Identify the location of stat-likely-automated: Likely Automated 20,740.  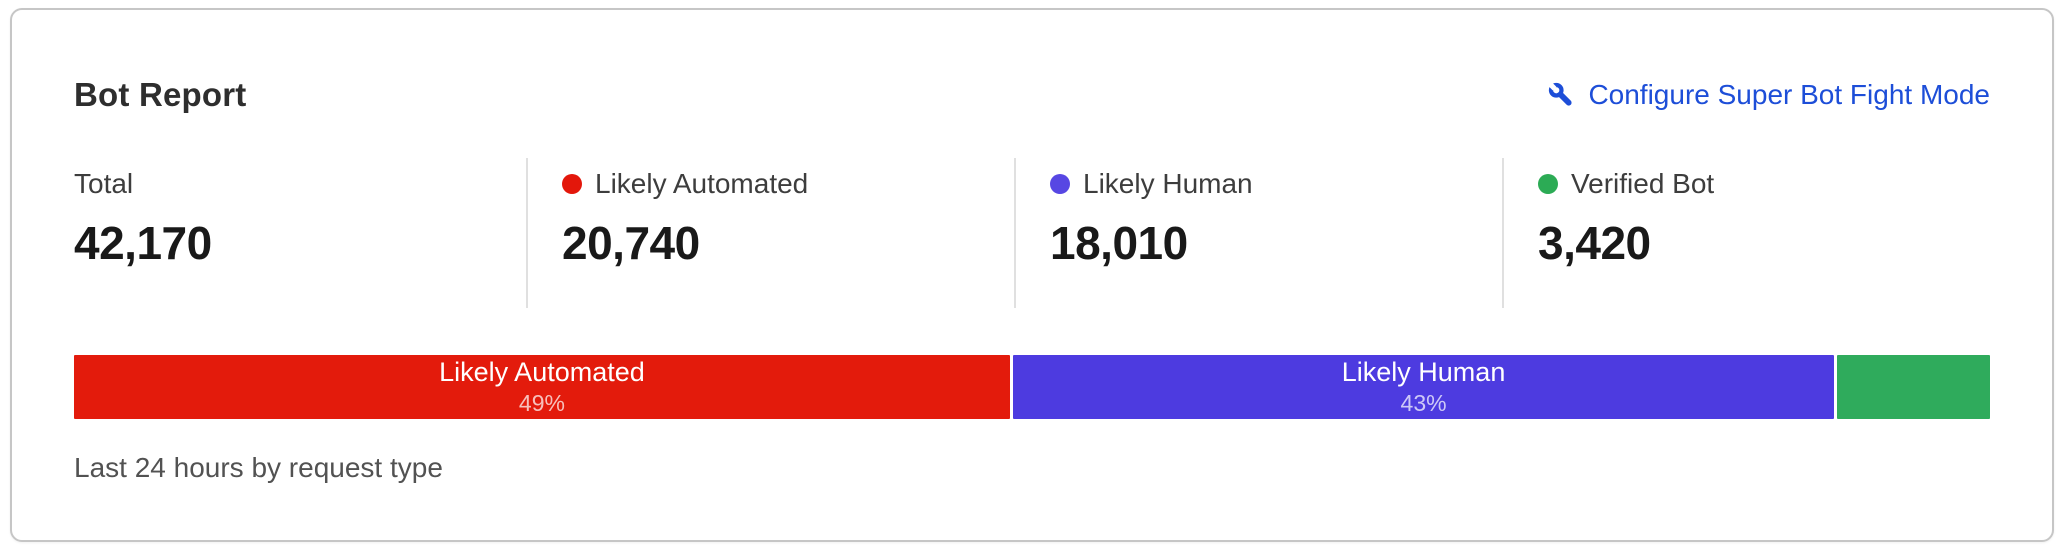
(770, 233).